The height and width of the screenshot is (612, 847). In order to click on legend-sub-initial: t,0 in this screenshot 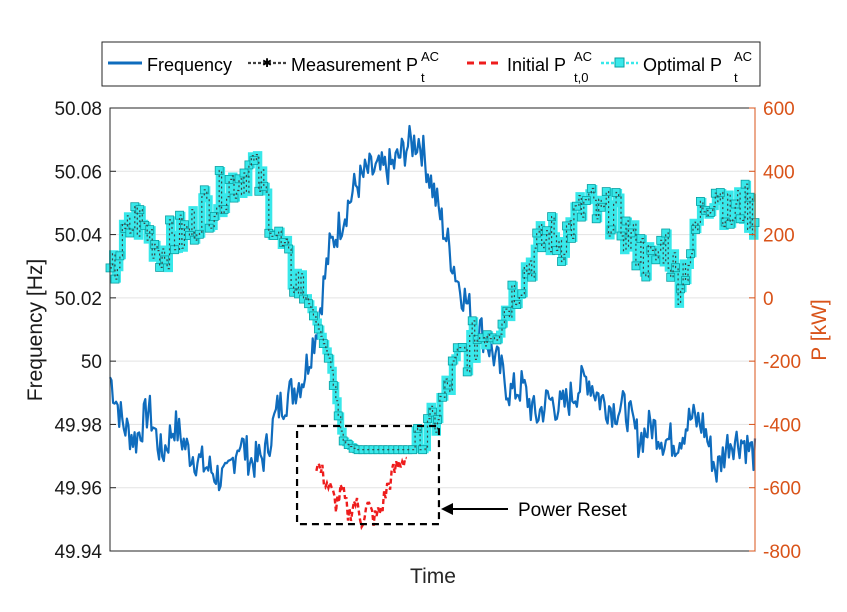, I will do `click(581, 77)`.